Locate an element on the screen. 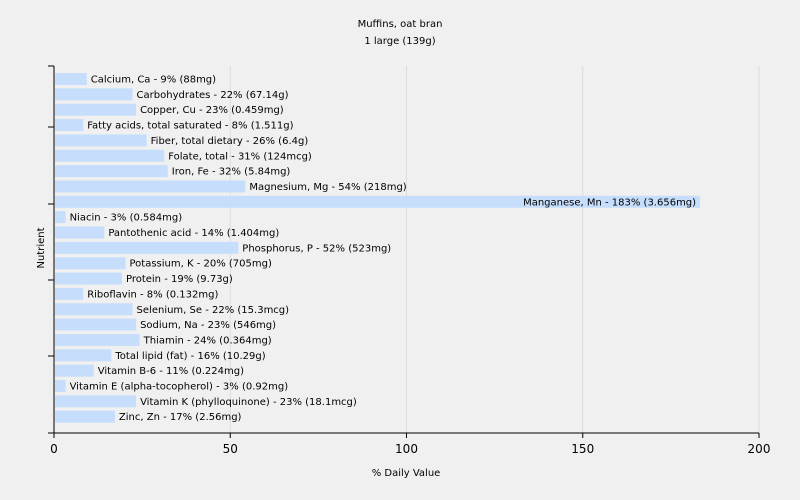 The height and width of the screenshot is (500, 800). bar-label: Niacin - 3% (0.584mg) is located at coordinates (126, 218).